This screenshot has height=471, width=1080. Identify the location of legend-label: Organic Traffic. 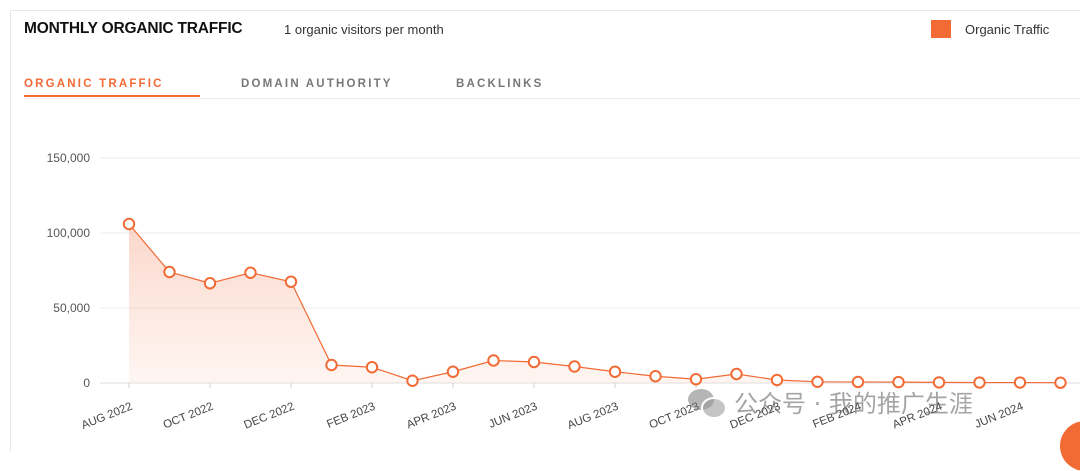
(1007, 29).